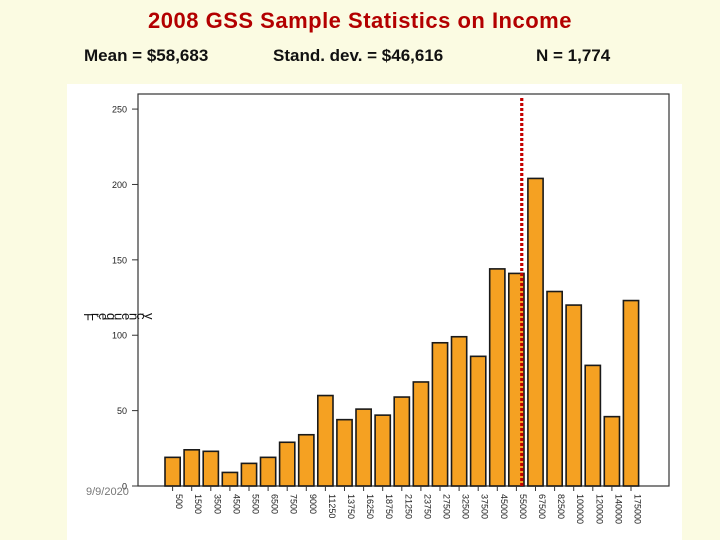 The height and width of the screenshot is (540, 720). What do you see at coordinates (134, 316) in the screenshot?
I see `y-axis-label-char: n` at bounding box center [134, 316].